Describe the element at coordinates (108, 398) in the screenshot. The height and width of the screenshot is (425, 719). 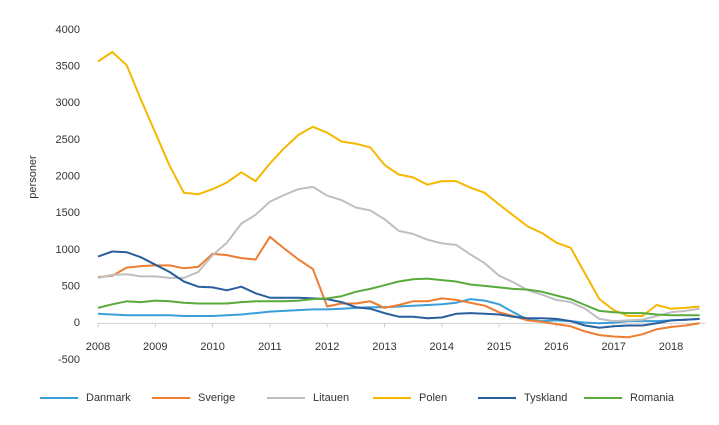
I see `legend-label: Danmark` at that location.